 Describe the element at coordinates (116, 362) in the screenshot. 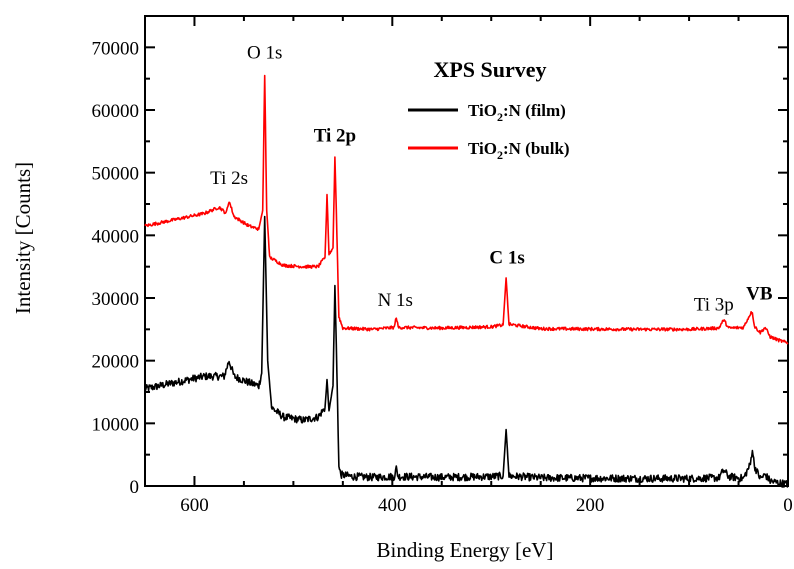

I see `y-tick-label: 20000` at that location.